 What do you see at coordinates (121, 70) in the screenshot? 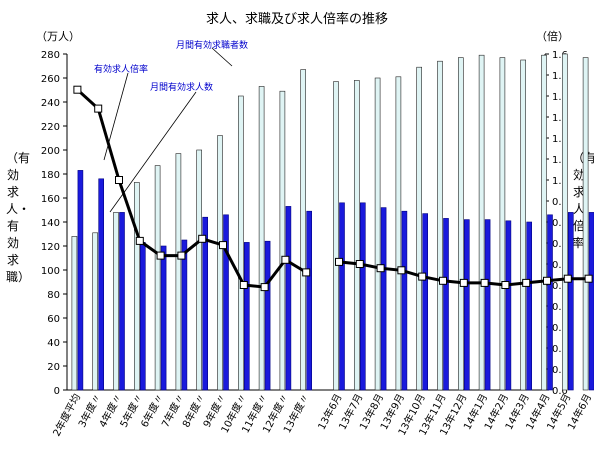
I see `callout-ratio: 有効求人倍率` at bounding box center [121, 70].